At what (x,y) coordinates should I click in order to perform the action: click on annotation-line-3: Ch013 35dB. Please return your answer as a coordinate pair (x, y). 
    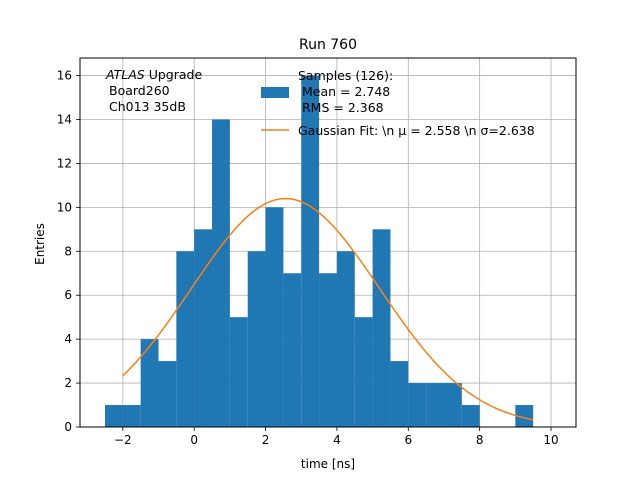
    Looking at the image, I should click on (147, 106).